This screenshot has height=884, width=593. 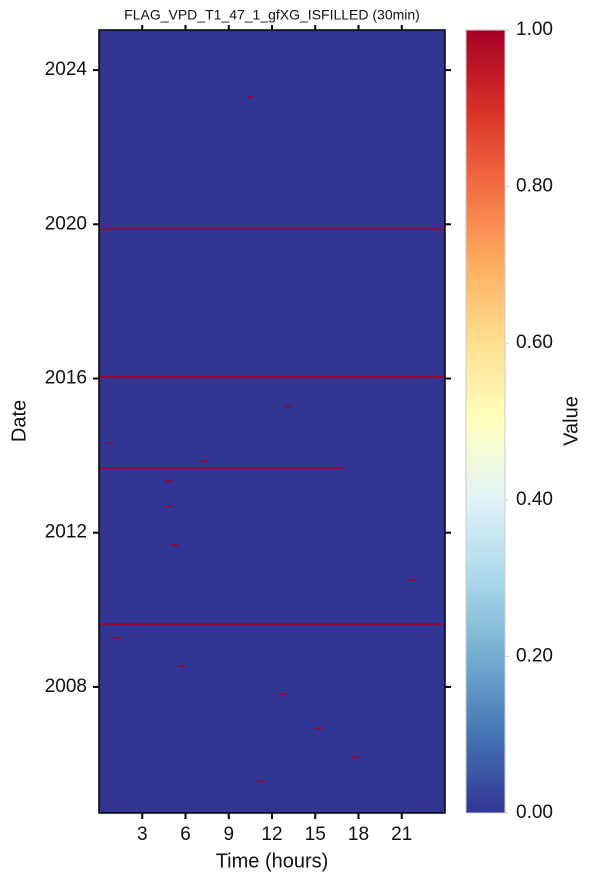 What do you see at coordinates (534, 812) in the screenshot?
I see `colorbar-tick-label: 0.00` at bounding box center [534, 812].